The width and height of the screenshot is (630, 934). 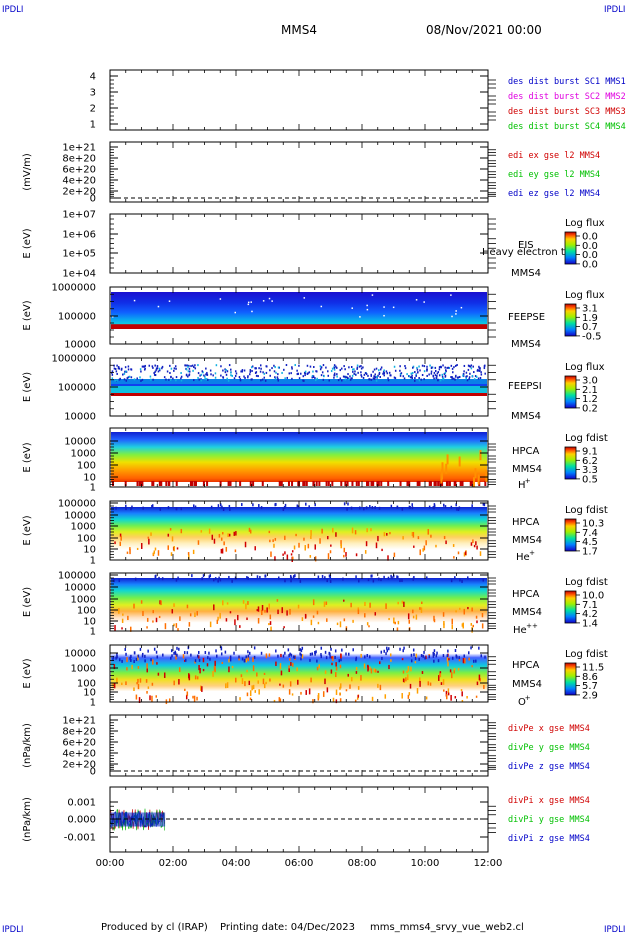 What do you see at coordinates (590, 255) in the screenshot?
I see `colorbar-tick-label: 0.0` at bounding box center [590, 255].